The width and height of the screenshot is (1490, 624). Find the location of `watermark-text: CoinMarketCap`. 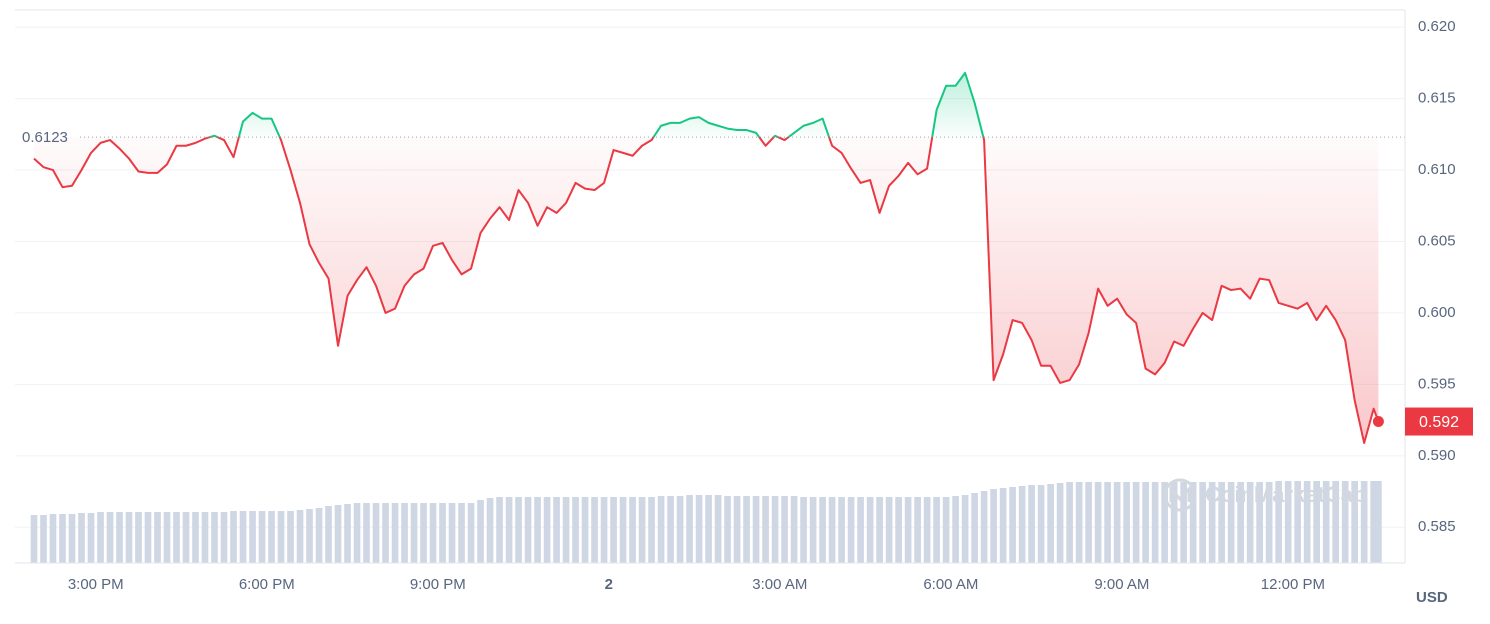

watermark-text: CoinMarketCap is located at coordinates (1285, 494).